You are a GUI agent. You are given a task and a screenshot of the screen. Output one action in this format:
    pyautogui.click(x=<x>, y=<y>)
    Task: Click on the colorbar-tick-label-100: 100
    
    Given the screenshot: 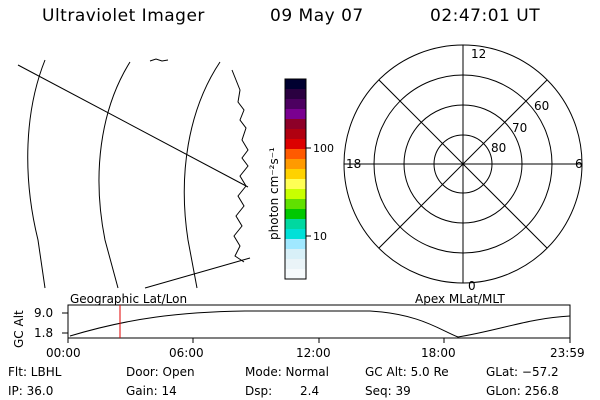 What is the action you would take?
    pyautogui.click(x=323, y=148)
    